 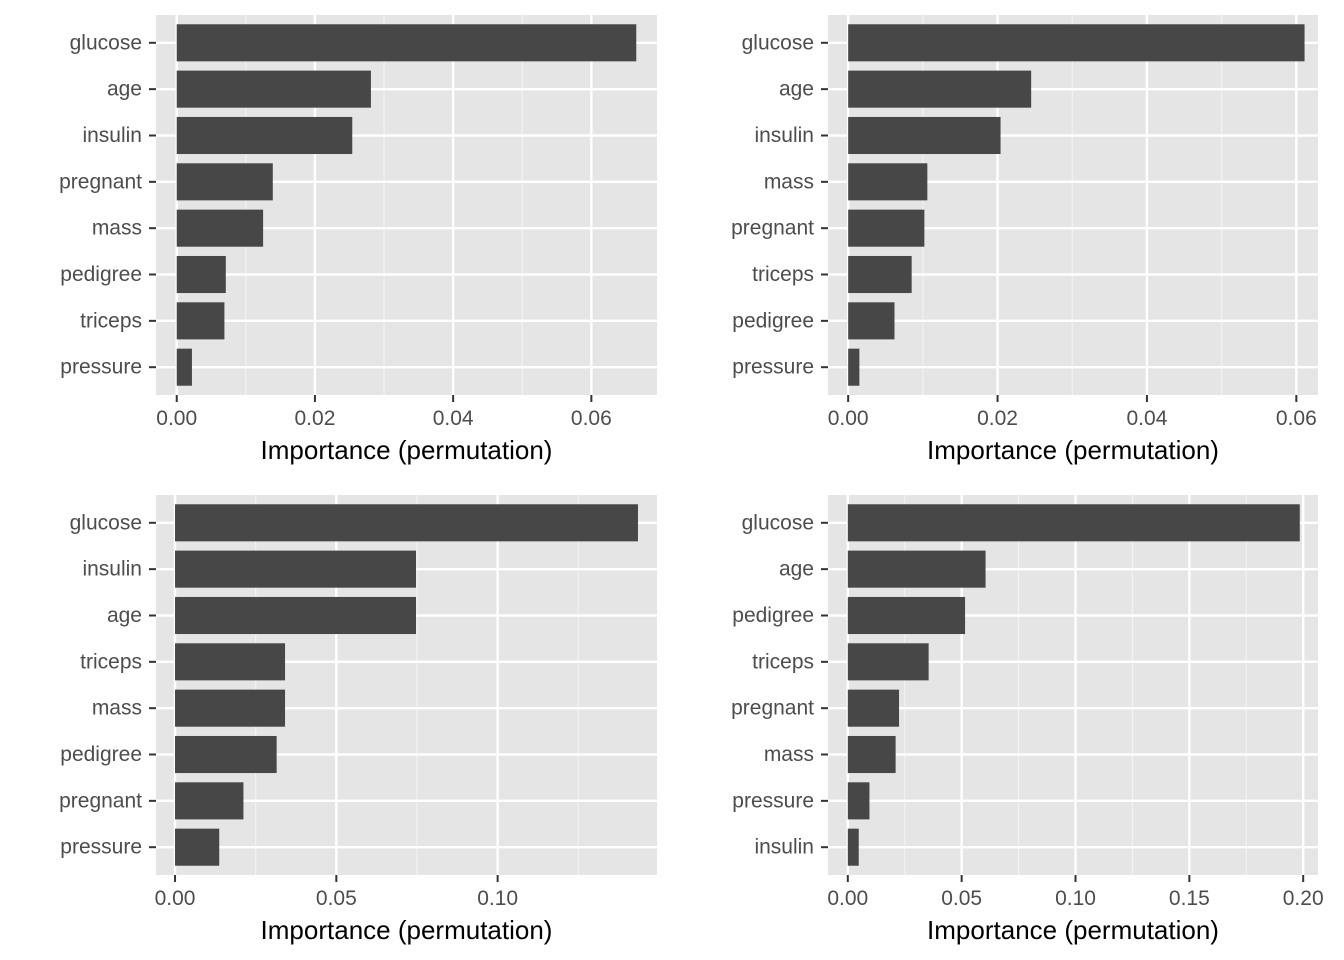 I want to click on x-tick-label: 0.15, so click(x=1189, y=898).